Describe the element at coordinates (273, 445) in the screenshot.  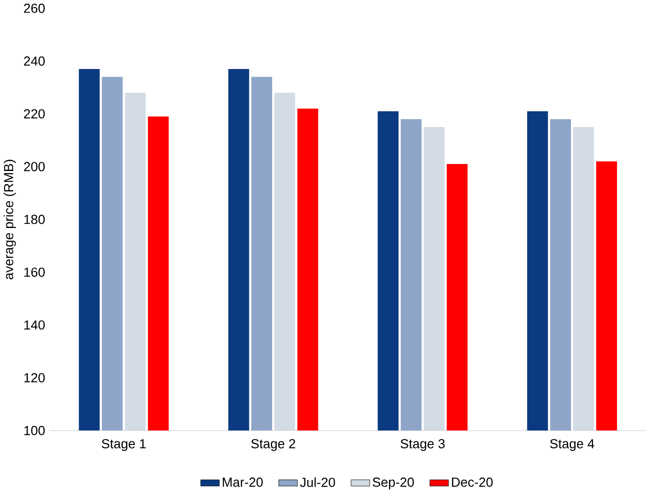
I see `x-tick-label: Stage 2` at that location.